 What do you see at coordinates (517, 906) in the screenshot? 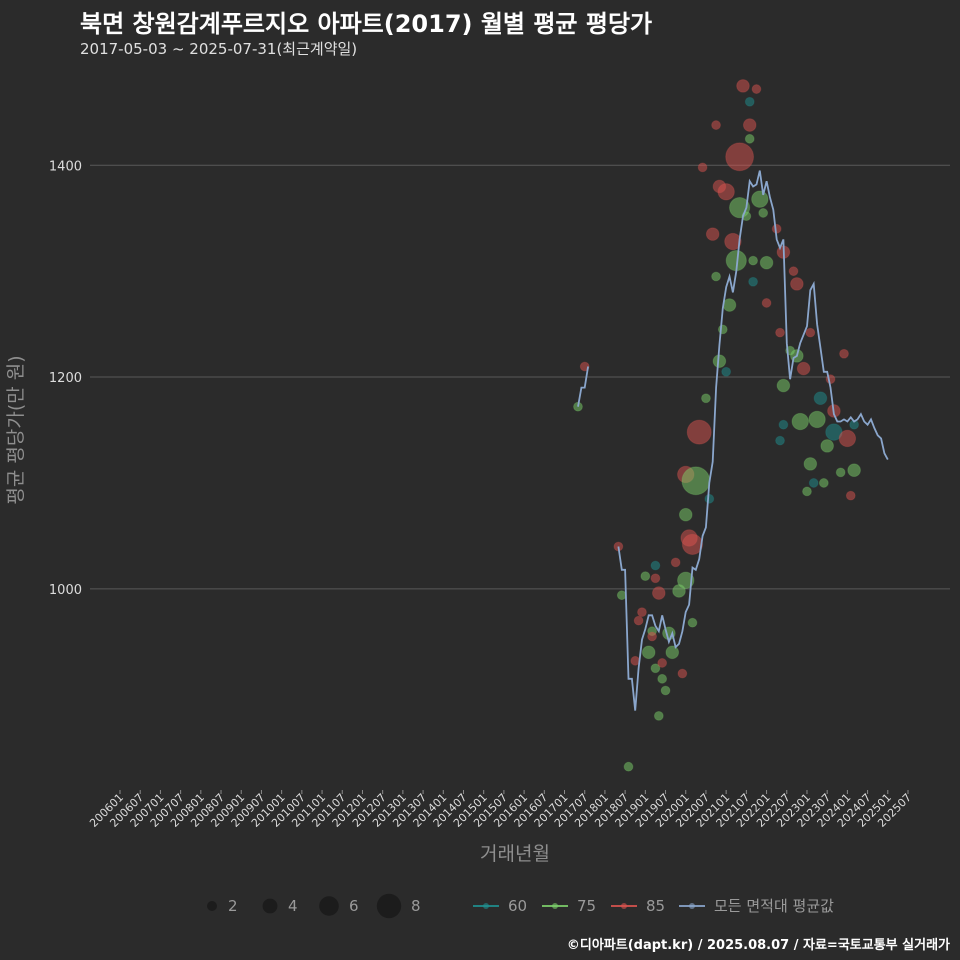
I see `series-legend-label: 60` at bounding box center [517, 906].